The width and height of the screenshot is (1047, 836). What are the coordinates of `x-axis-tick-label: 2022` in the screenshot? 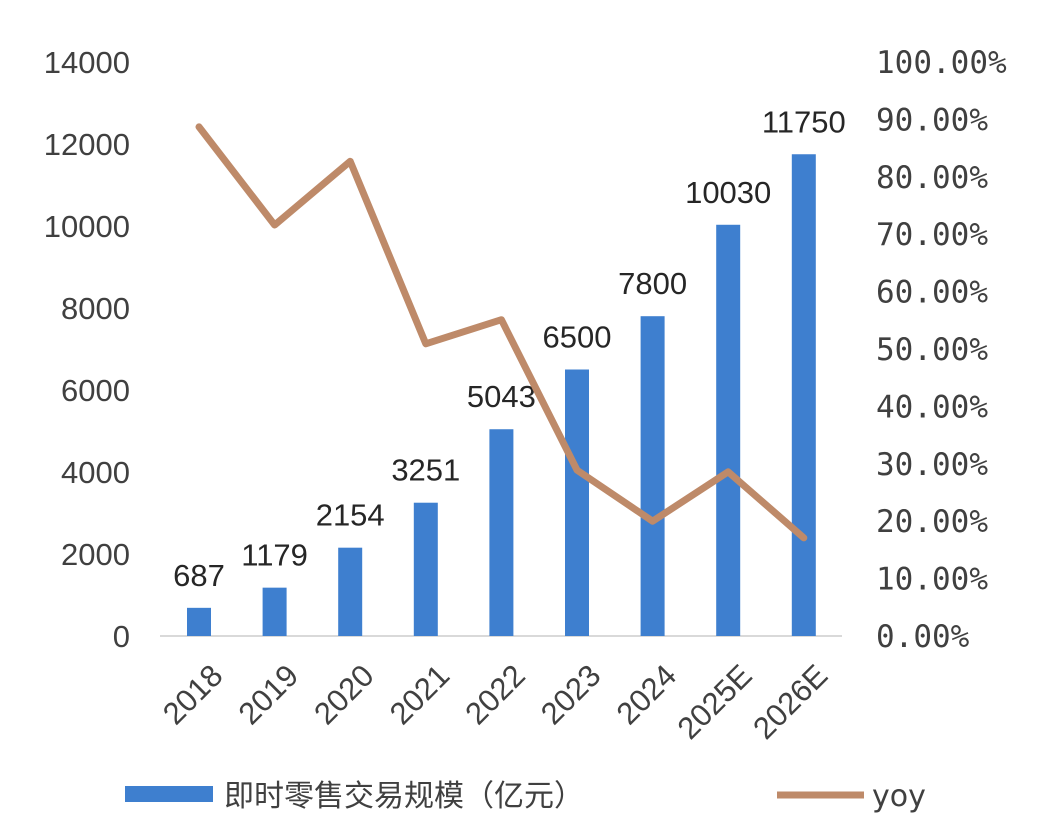 It's located at (495, 695).